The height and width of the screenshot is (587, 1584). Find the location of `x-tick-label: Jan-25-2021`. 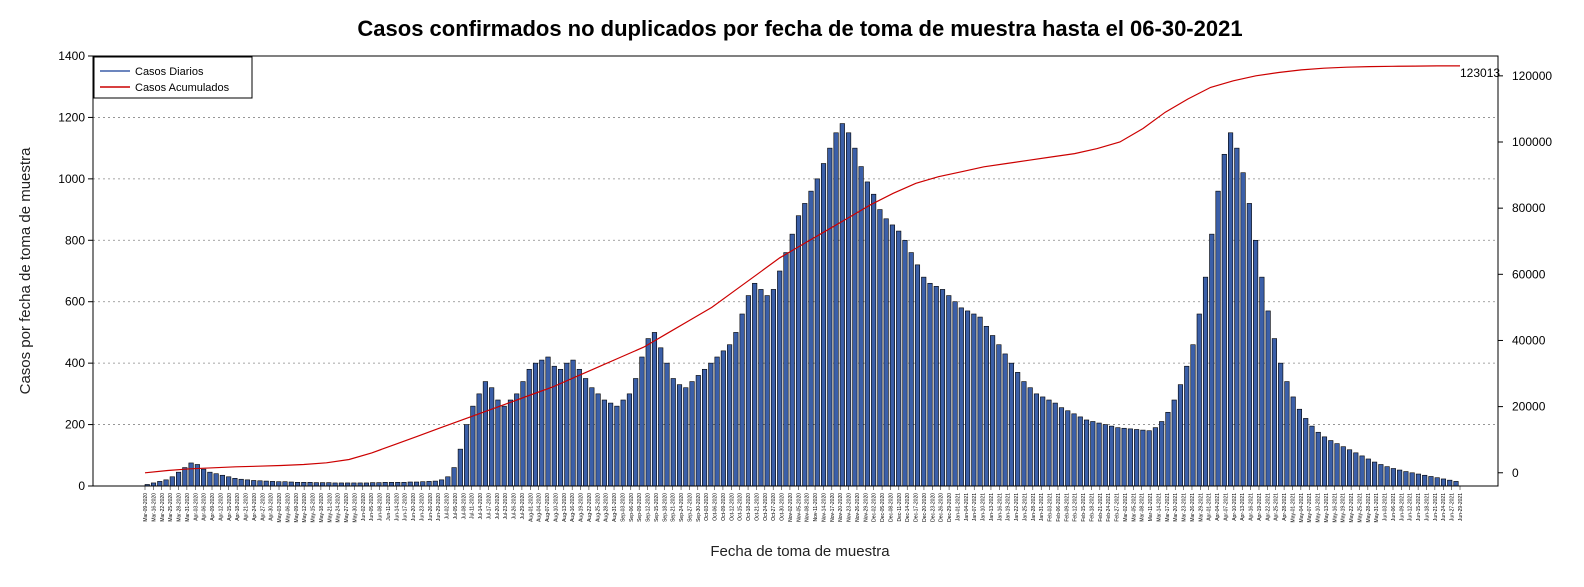

x-tick-label: Jan-25-2021 is located at coordinates (1026, 507).